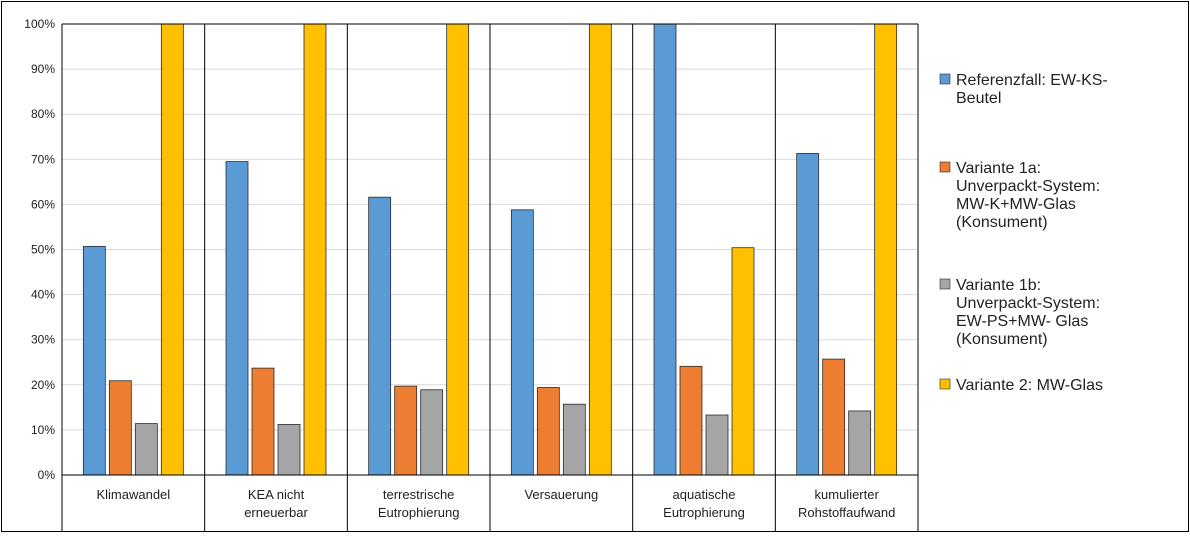 This screenshot has width=1190, height=538. What do you see at coordinates (47, 475) in the screenshot?
I see `y-tick-label: 0%` at bounding box center [47, 475].